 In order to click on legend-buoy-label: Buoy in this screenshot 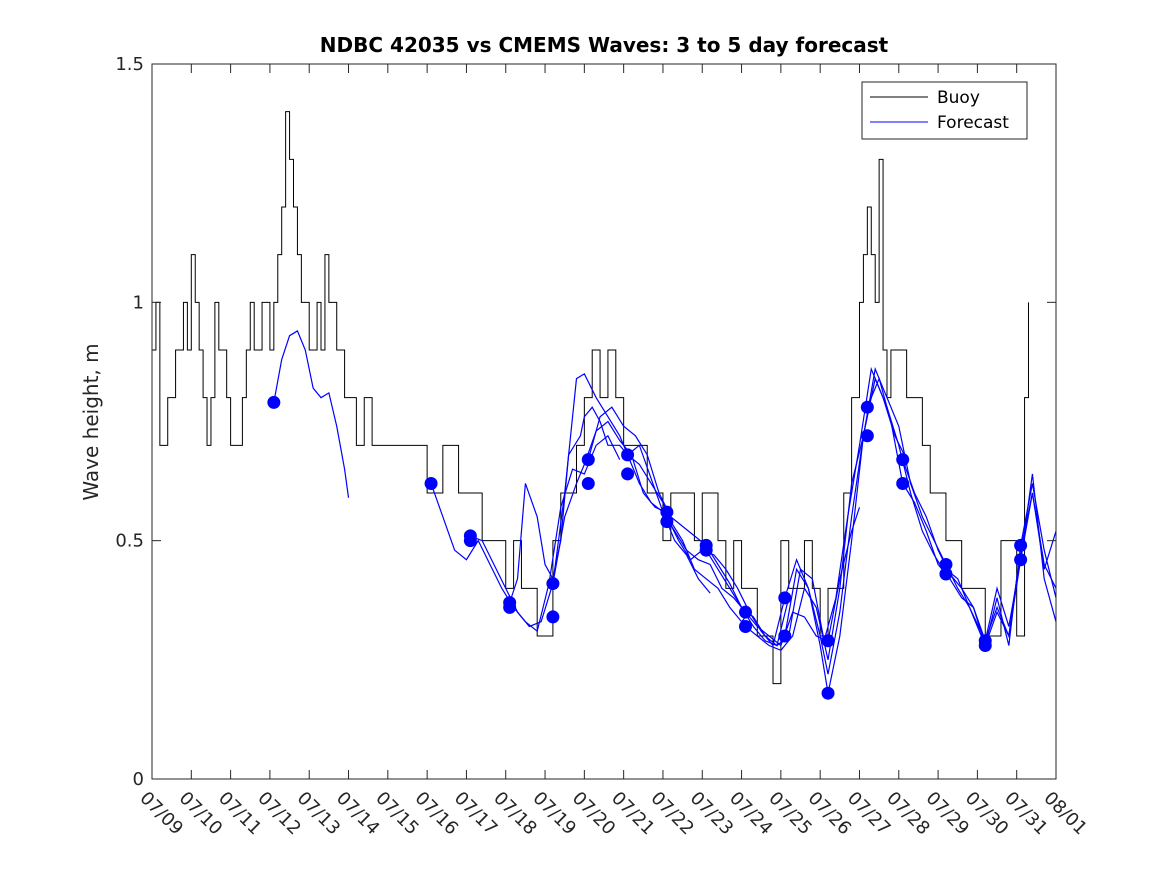, I will do `click(958, 98)`.